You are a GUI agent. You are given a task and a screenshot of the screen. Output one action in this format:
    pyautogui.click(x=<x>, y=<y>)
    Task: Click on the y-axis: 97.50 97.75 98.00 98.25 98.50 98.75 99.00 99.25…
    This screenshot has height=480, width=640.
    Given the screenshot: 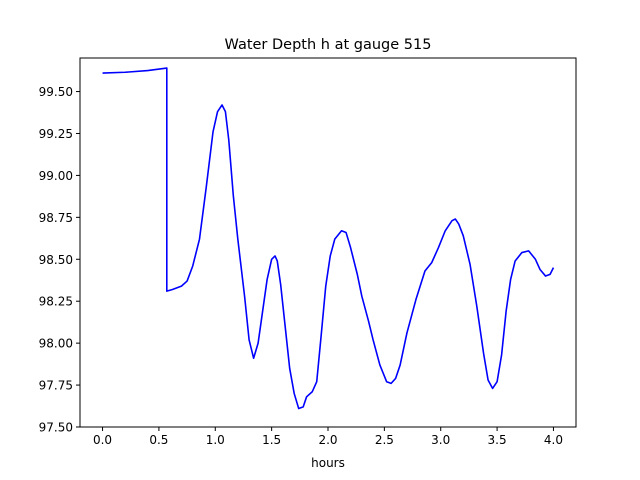 What is the action you would take?
    pyautogui.click(x=59, y=260)
    